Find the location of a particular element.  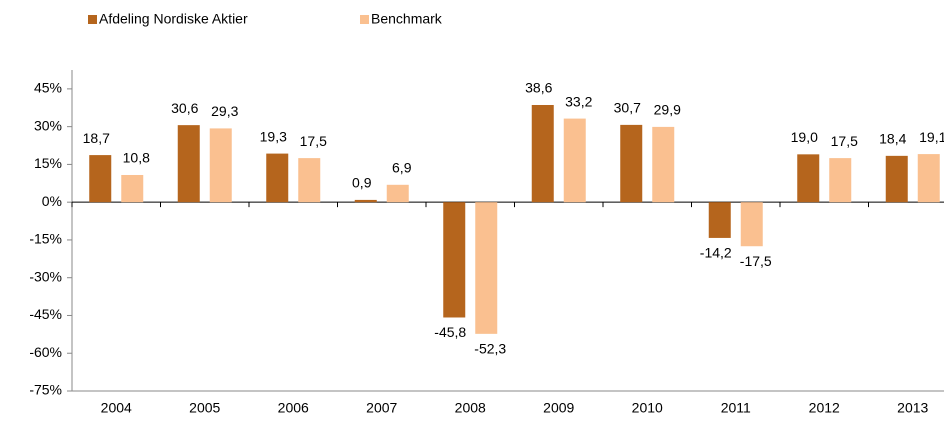

x-tick-label: 2008 is located at coordinates (470, 408).